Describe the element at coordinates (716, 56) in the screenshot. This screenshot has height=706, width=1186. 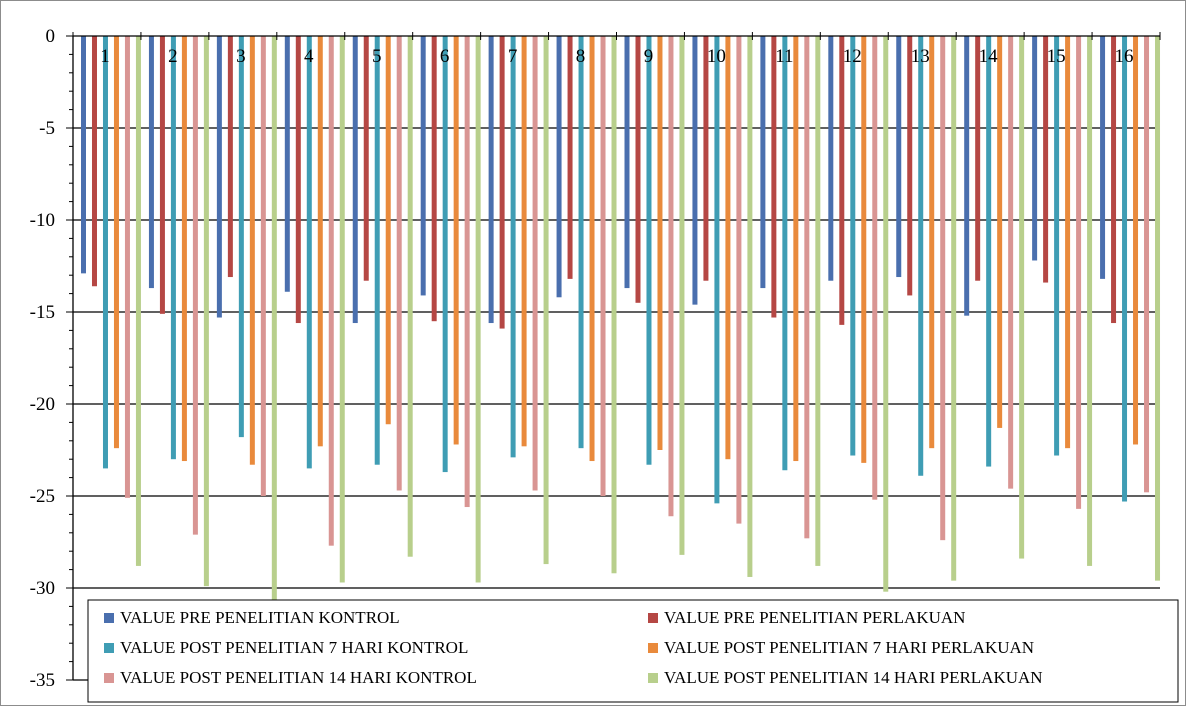
I see `x-tick-label: 10` at that location.